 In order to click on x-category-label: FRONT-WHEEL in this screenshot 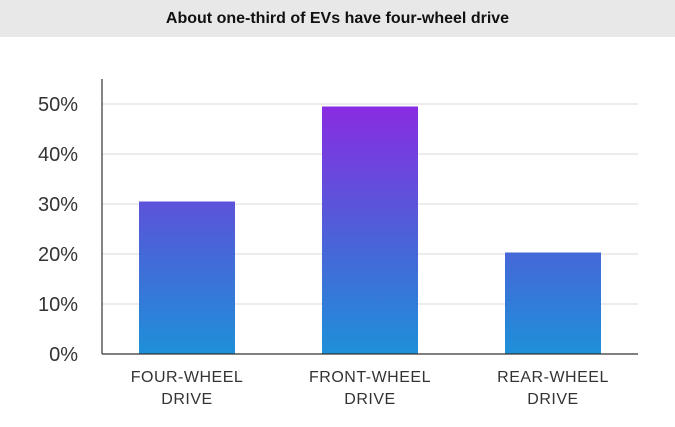, I will do `click(370, 377)`.